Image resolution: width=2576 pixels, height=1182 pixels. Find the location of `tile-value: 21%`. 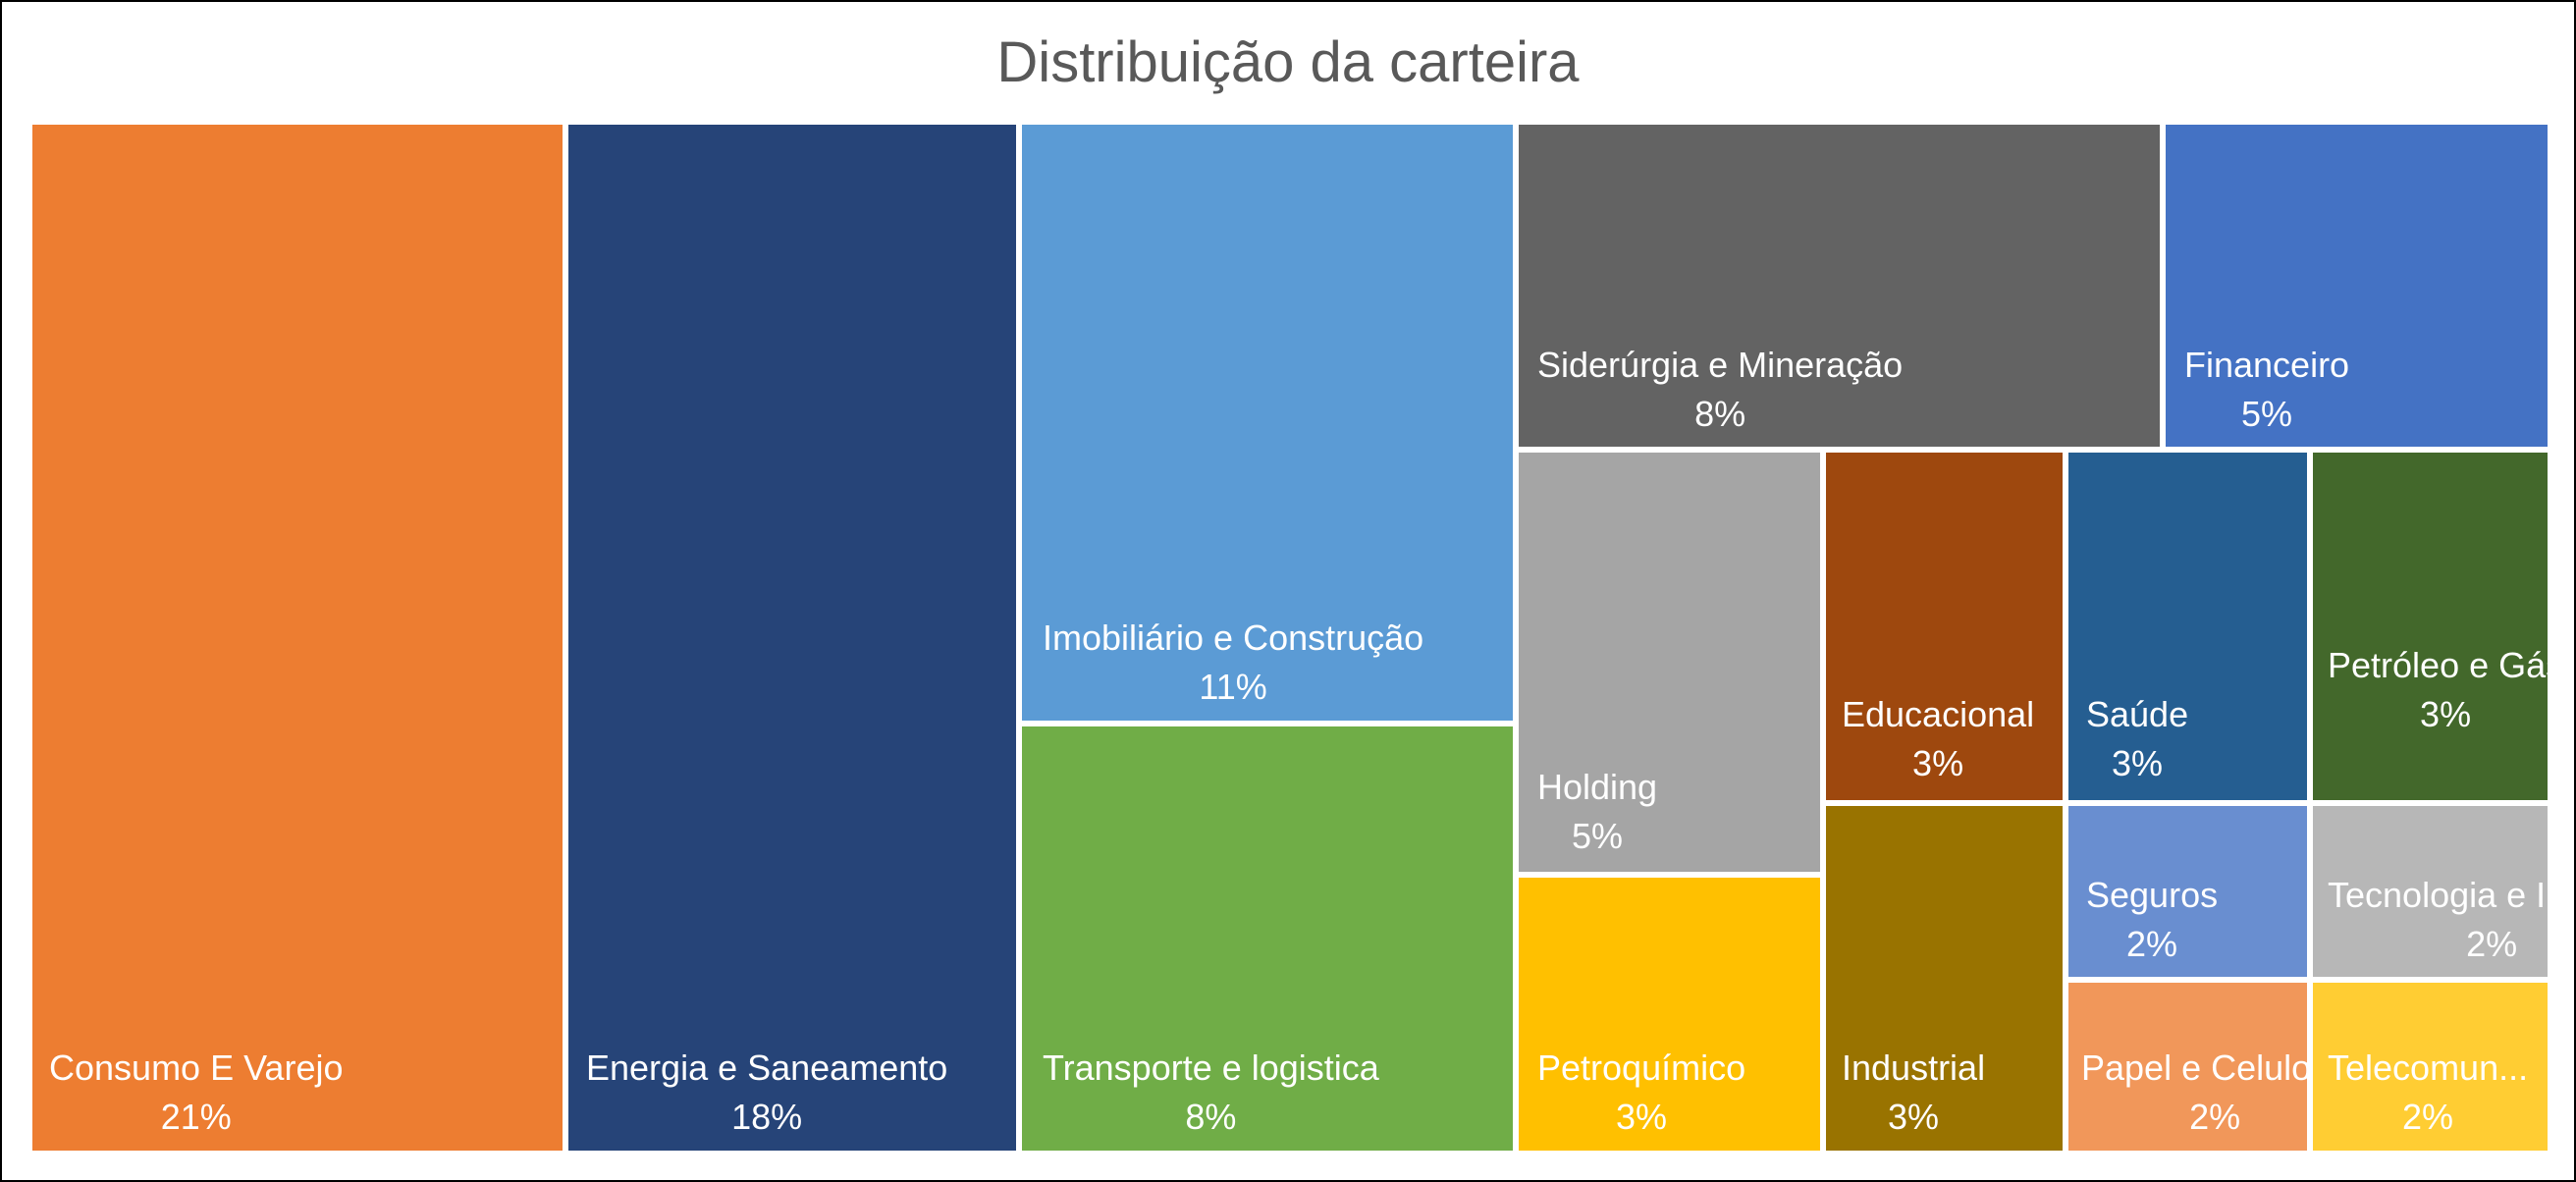

tile-value: 21% is located at coordinates (196, 1117).